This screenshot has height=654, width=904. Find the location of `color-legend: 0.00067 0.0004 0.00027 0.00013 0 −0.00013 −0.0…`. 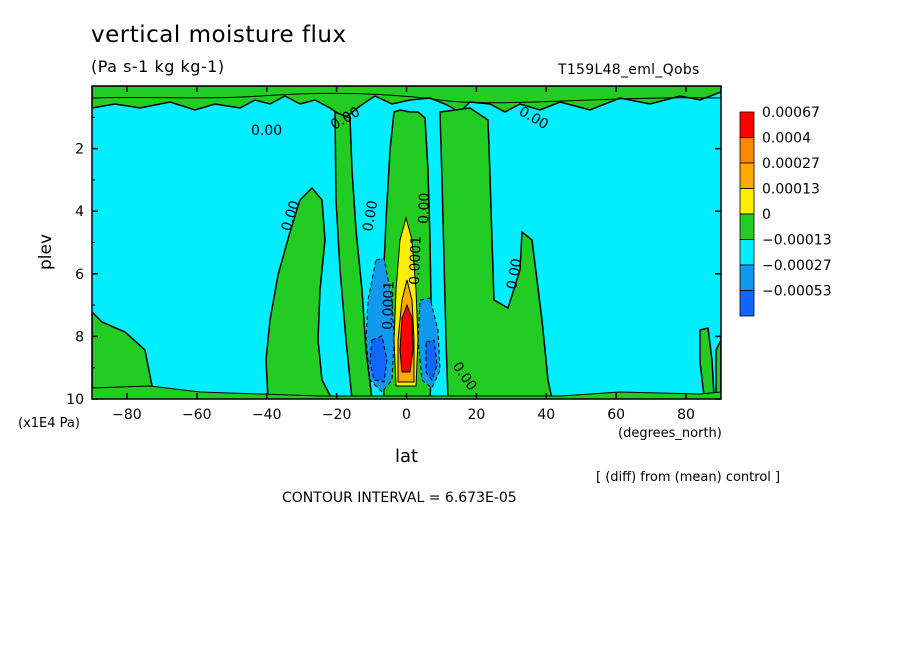

color-legend: 0.00067 0.0004 0.00027 0.00013 0 −0.00013 −0.0… is located at coordinates (785, 211).